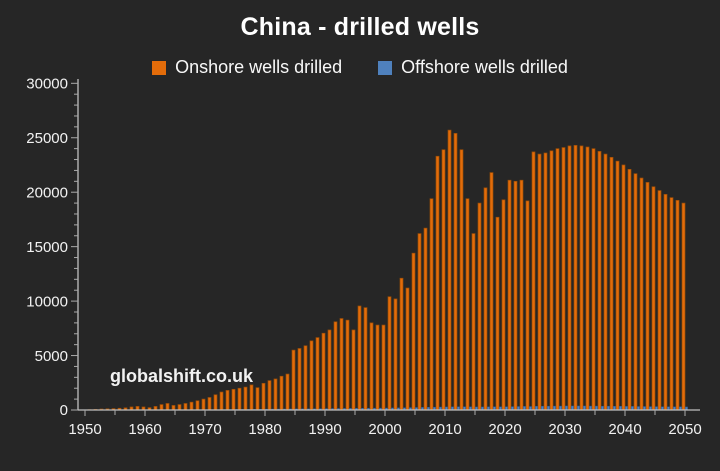 The width and height of the screenshot is (720, 471). Describe the element at coordinates (437, 283) in the screenshot. I see `bar-onshore-2009` at that location.